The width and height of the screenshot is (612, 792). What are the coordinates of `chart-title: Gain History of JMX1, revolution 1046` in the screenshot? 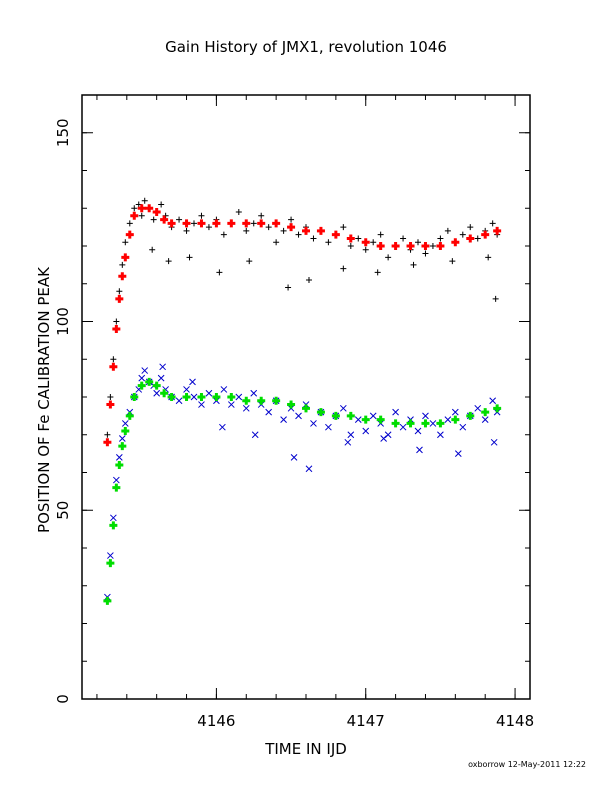 It's located at (306, 47).